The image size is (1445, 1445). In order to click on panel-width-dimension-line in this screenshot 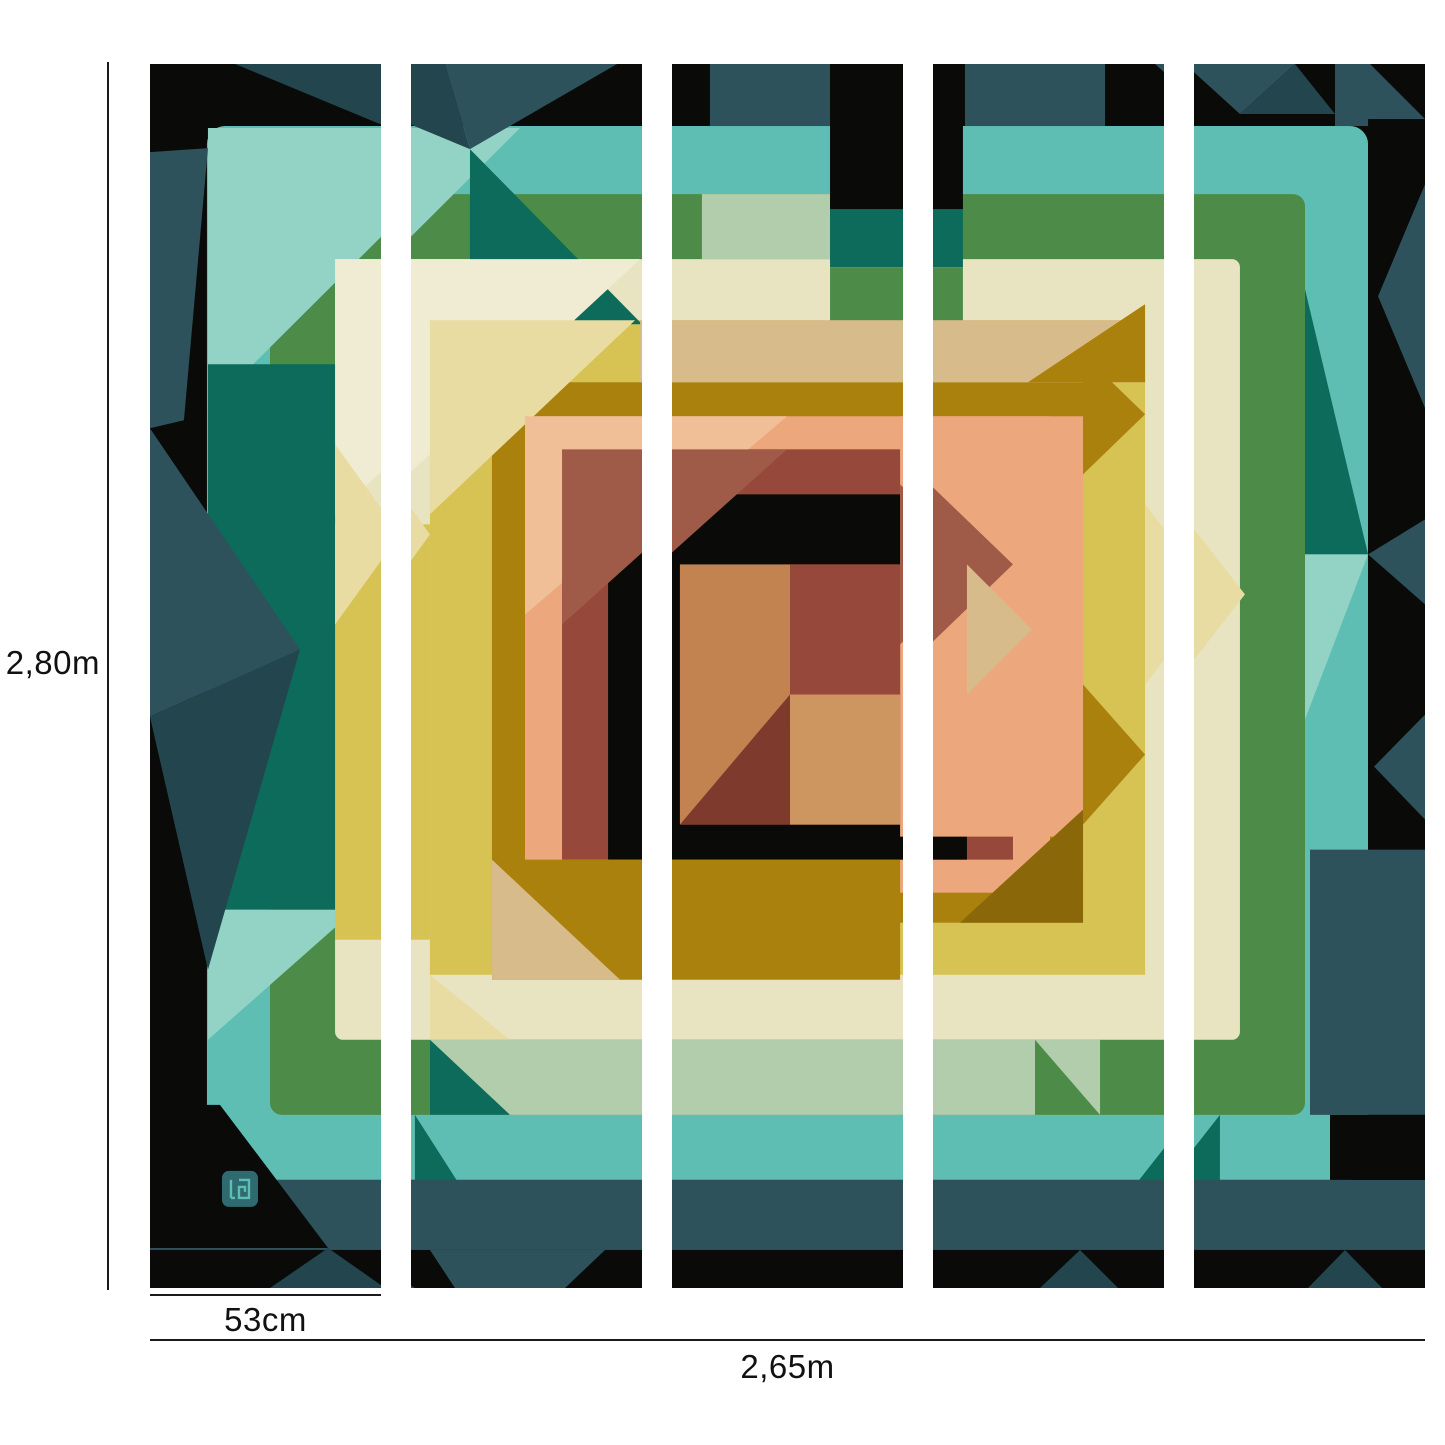, I will do `click(265, 1295)`.